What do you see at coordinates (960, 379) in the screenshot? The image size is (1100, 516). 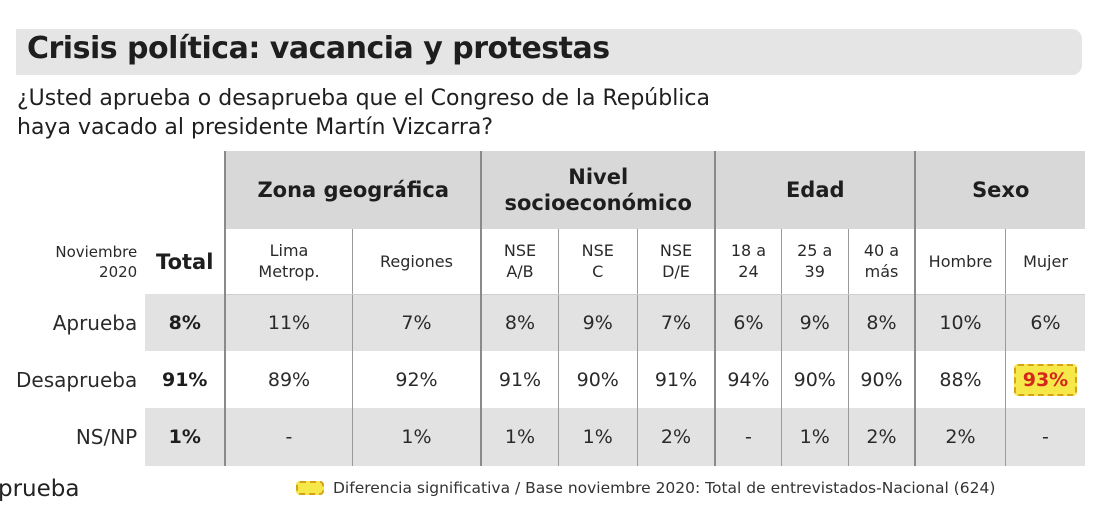 I see `value-cell: 88%` at bounding box center [960, 379].